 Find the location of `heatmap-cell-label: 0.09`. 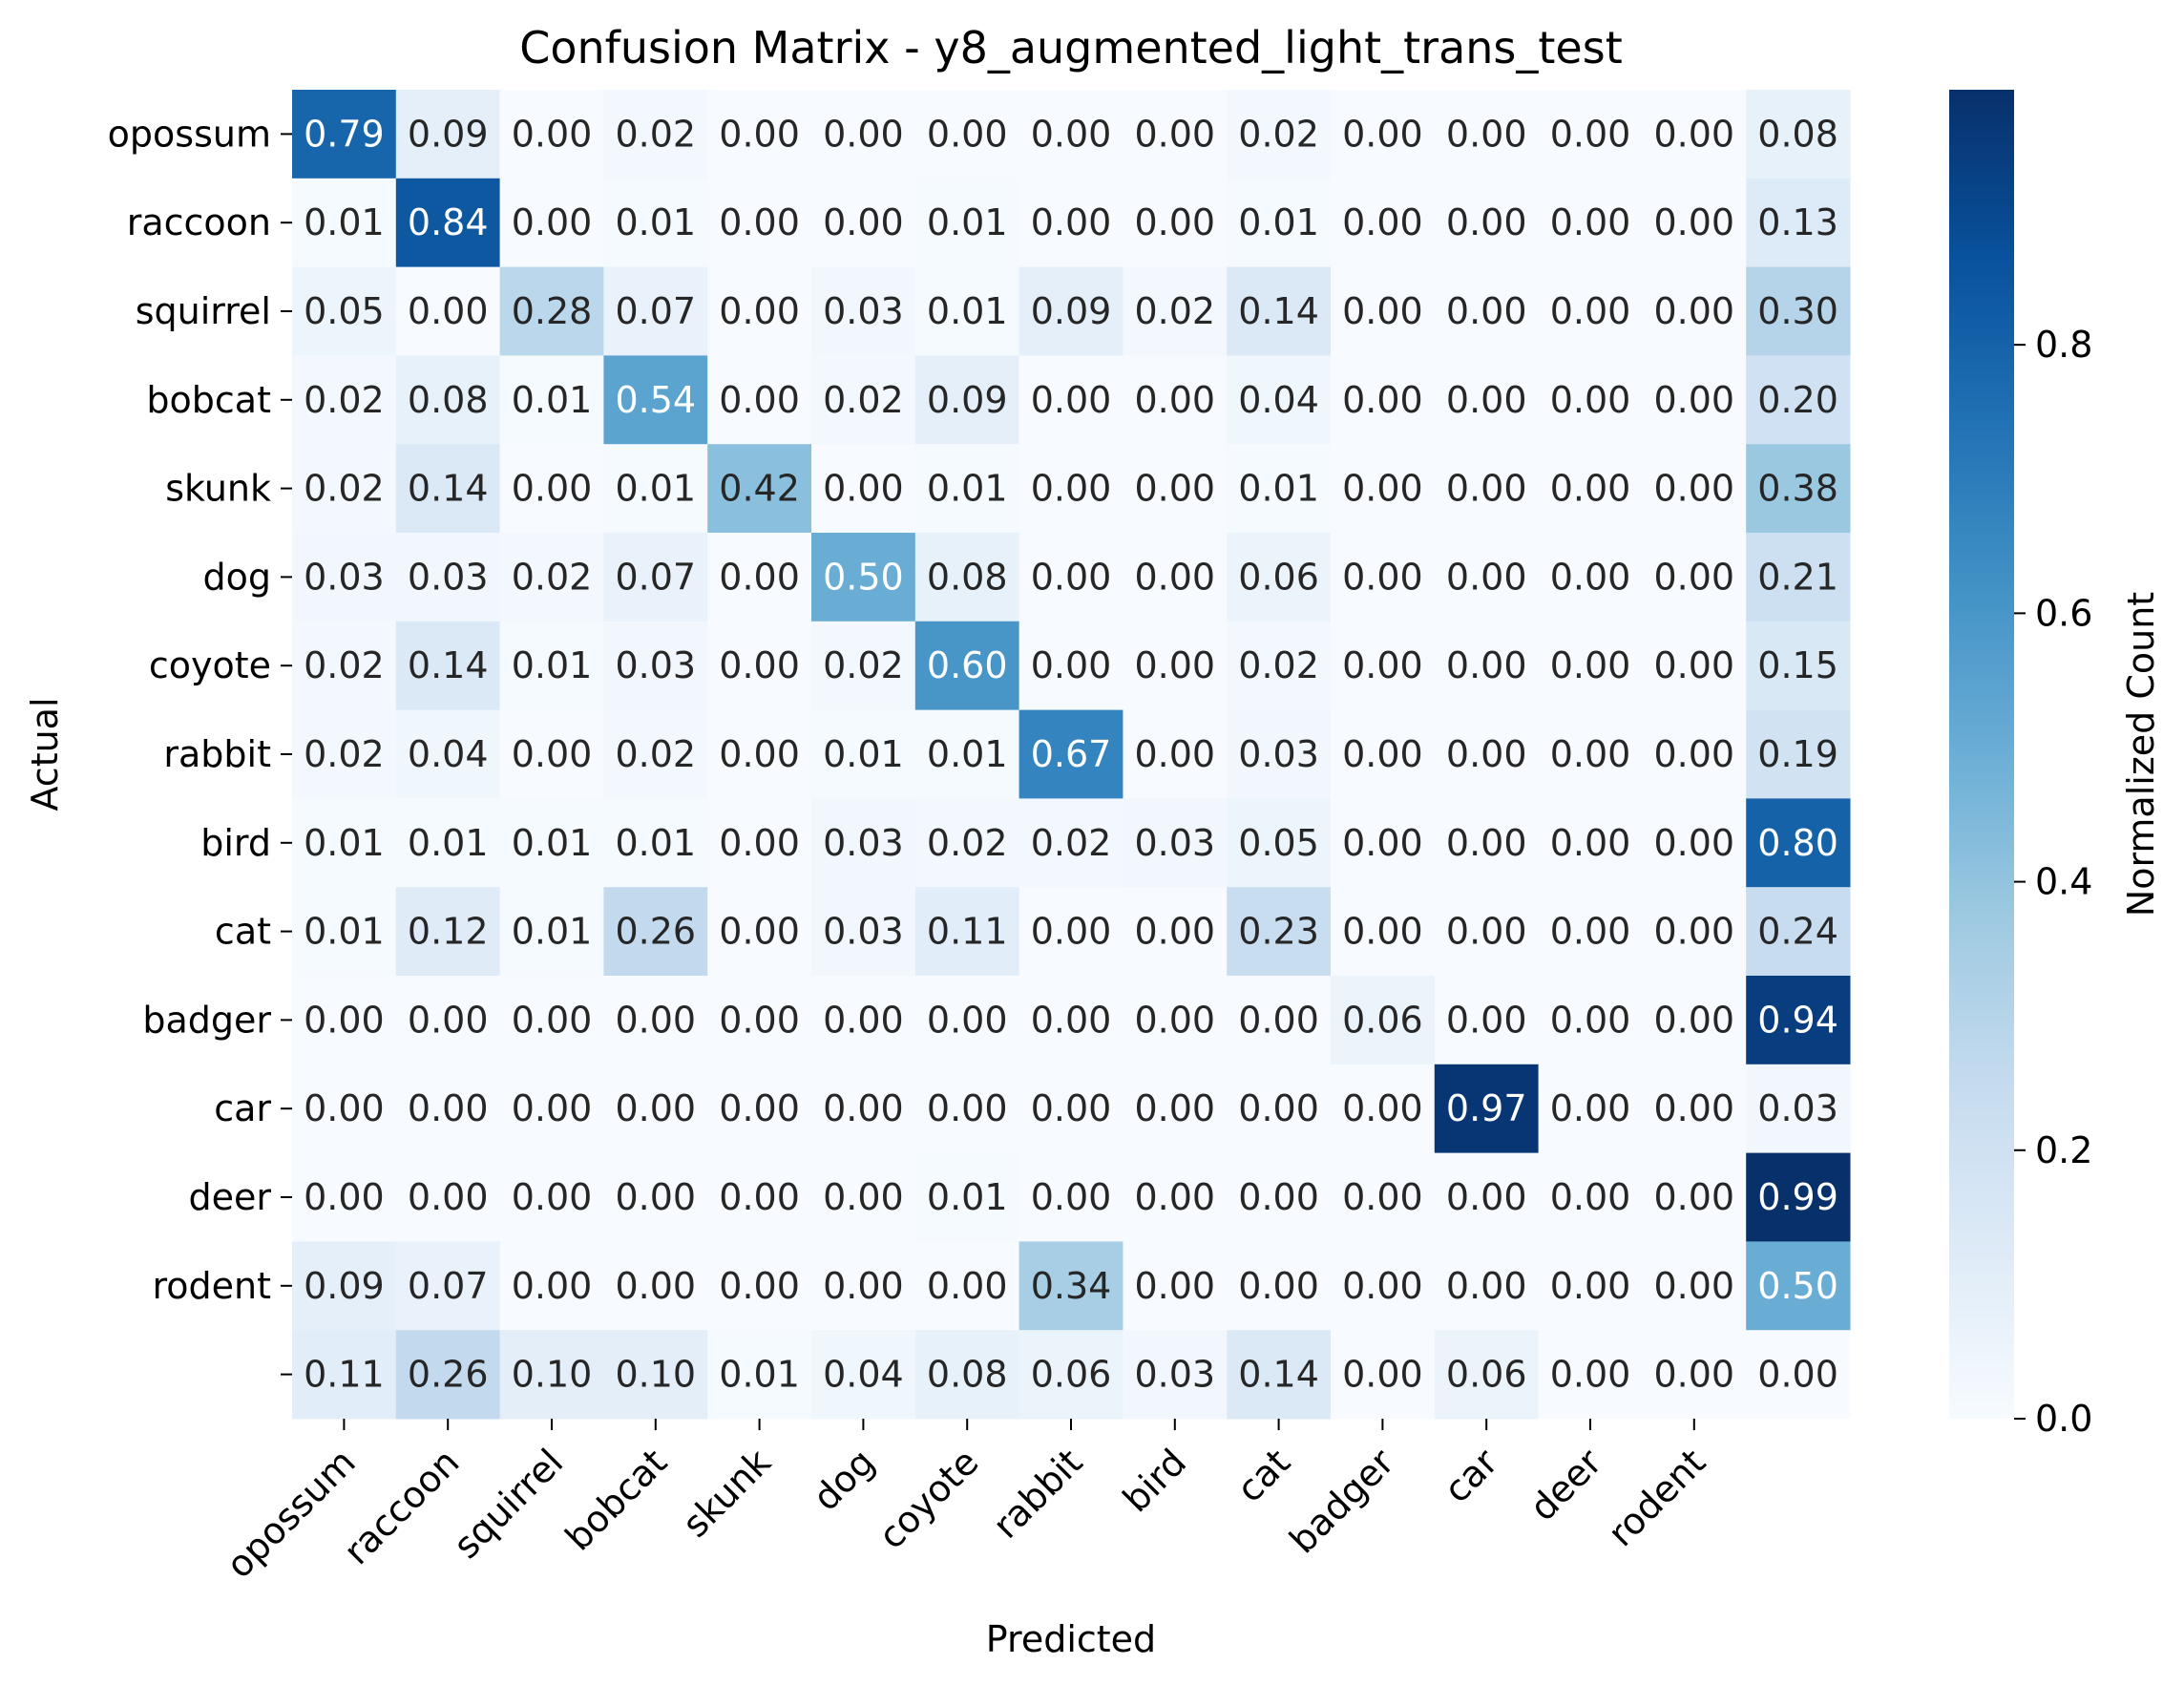

heatmap-cell-label: 0.09 is located at coordinates (1072, 311).